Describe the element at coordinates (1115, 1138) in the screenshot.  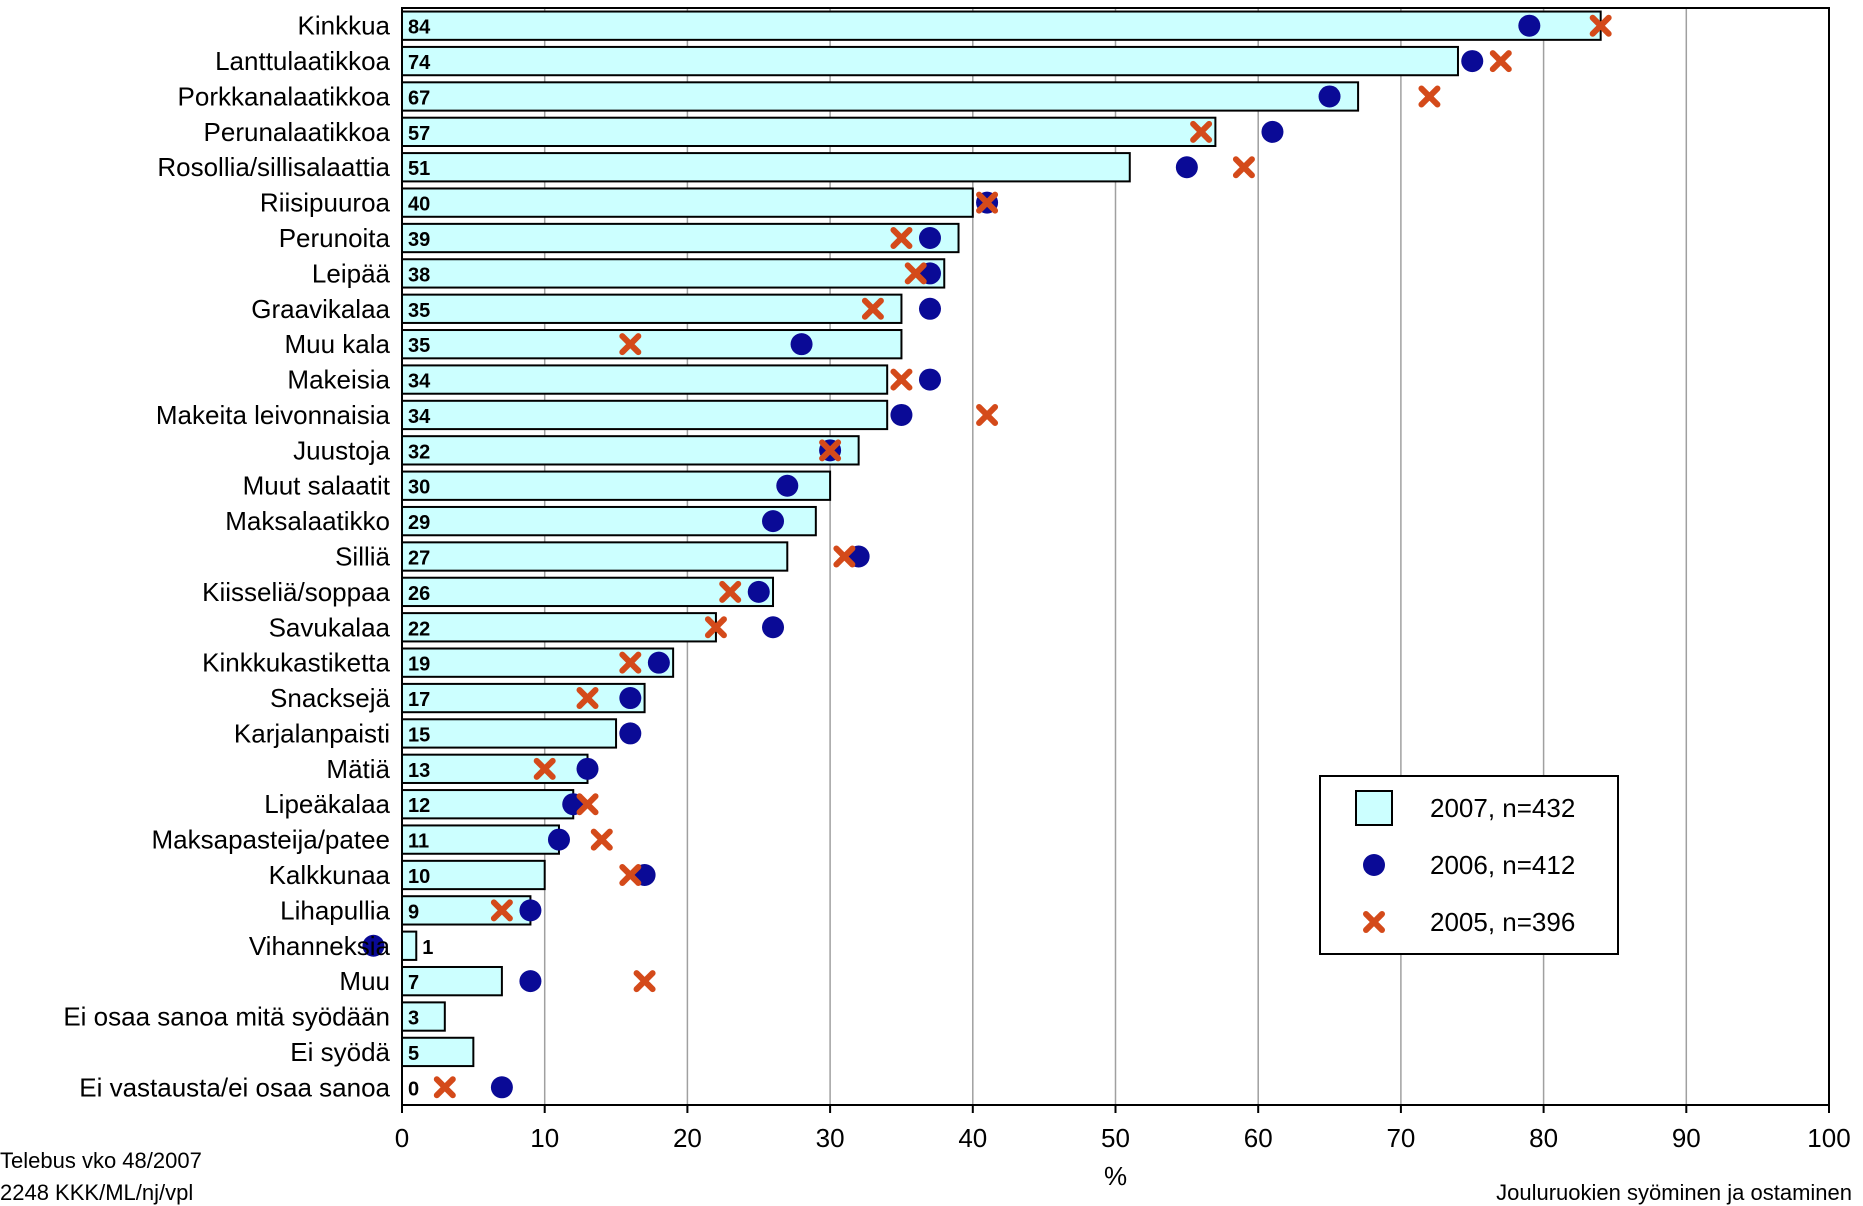
I see `x-tick-label: 50` at that location.